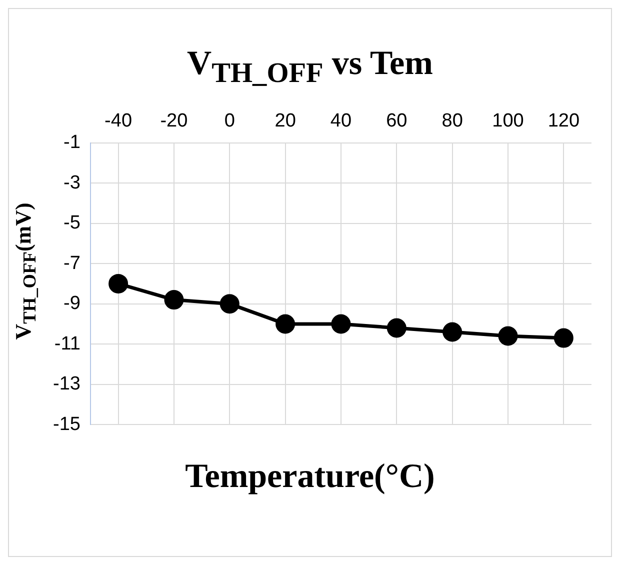 Image resolution: width=622 pixels, height=567 pixels. What do you see at coordinates (118, 121) in the screenshot?
I see `x-tick-label: -40` at bounding box center [118, 121].